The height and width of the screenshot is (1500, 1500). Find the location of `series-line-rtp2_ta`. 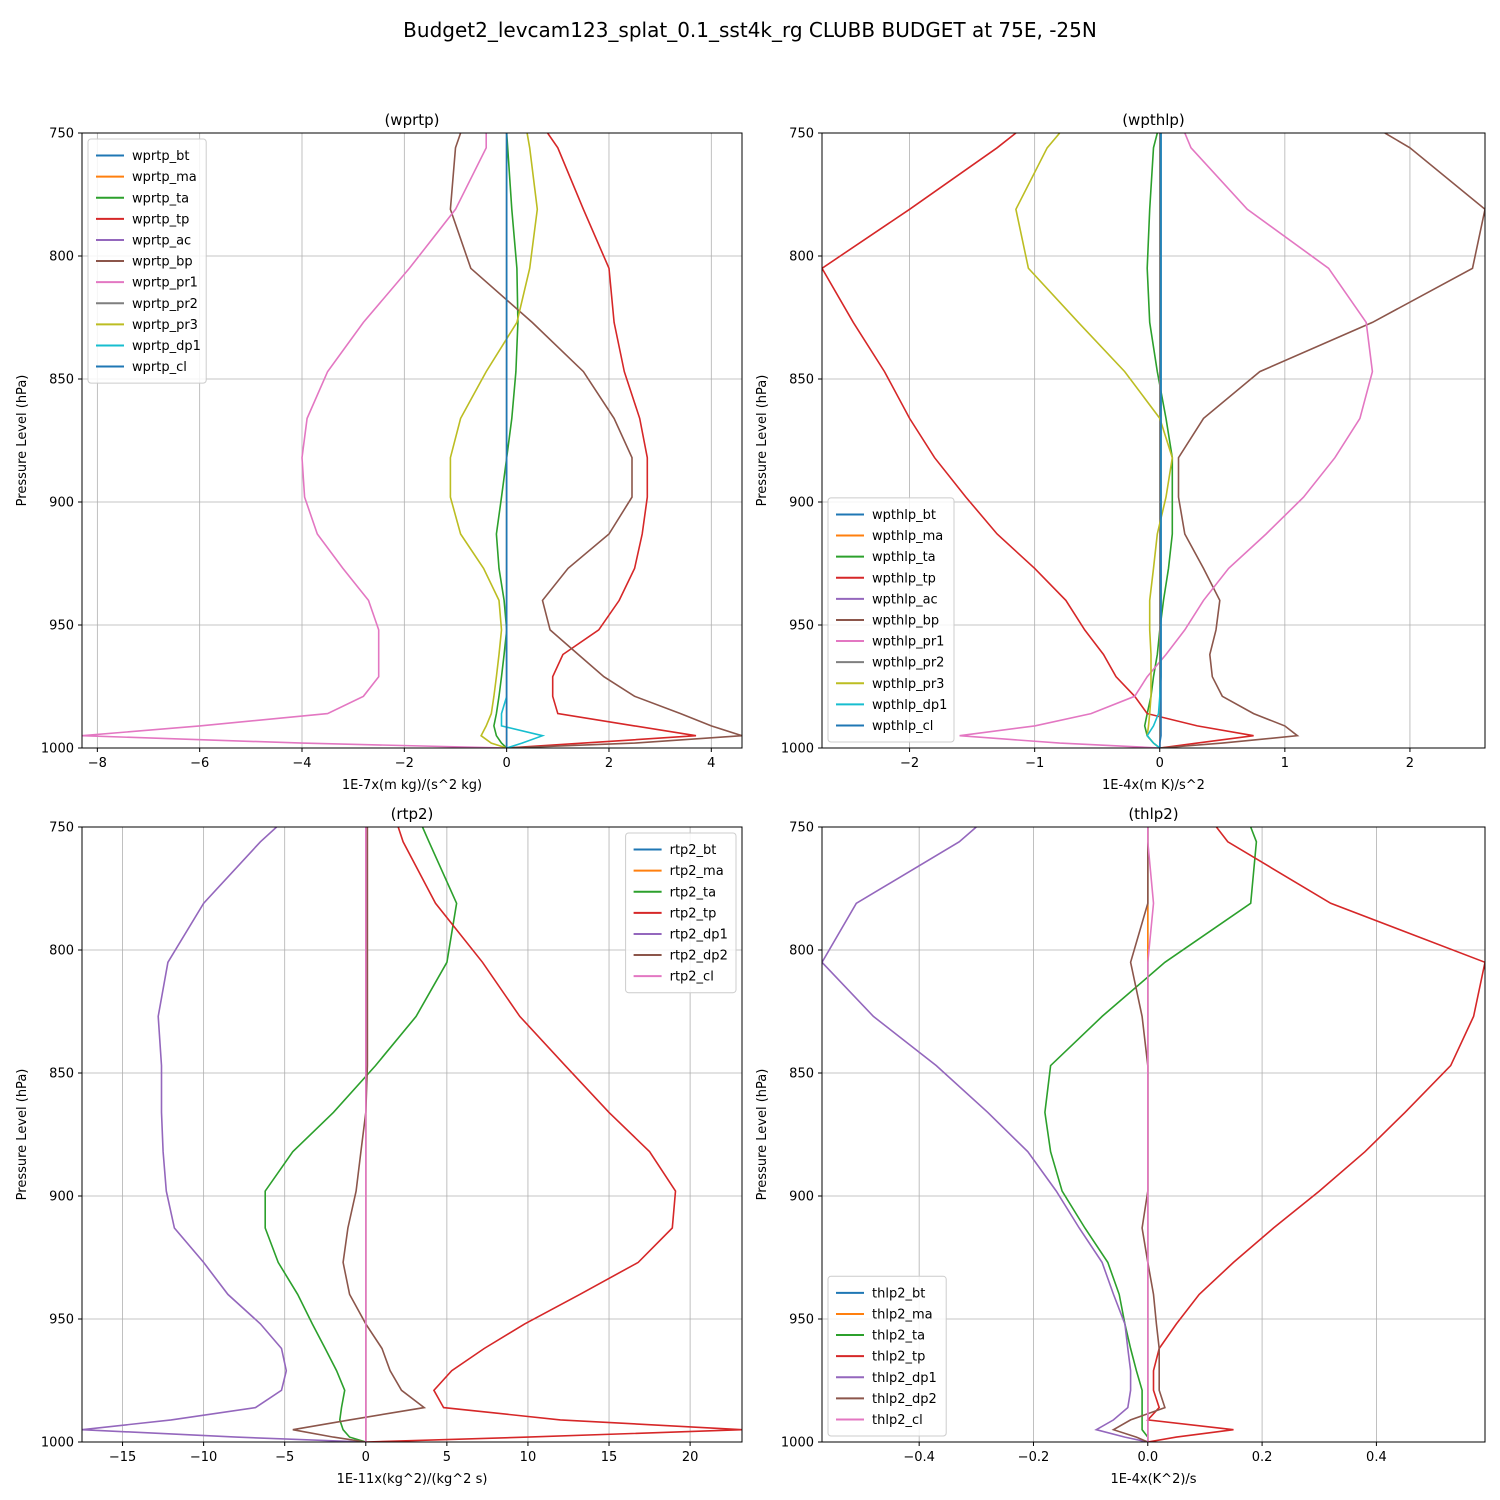

series-line-rtp2_ta is located at coordinates (361, 1134).